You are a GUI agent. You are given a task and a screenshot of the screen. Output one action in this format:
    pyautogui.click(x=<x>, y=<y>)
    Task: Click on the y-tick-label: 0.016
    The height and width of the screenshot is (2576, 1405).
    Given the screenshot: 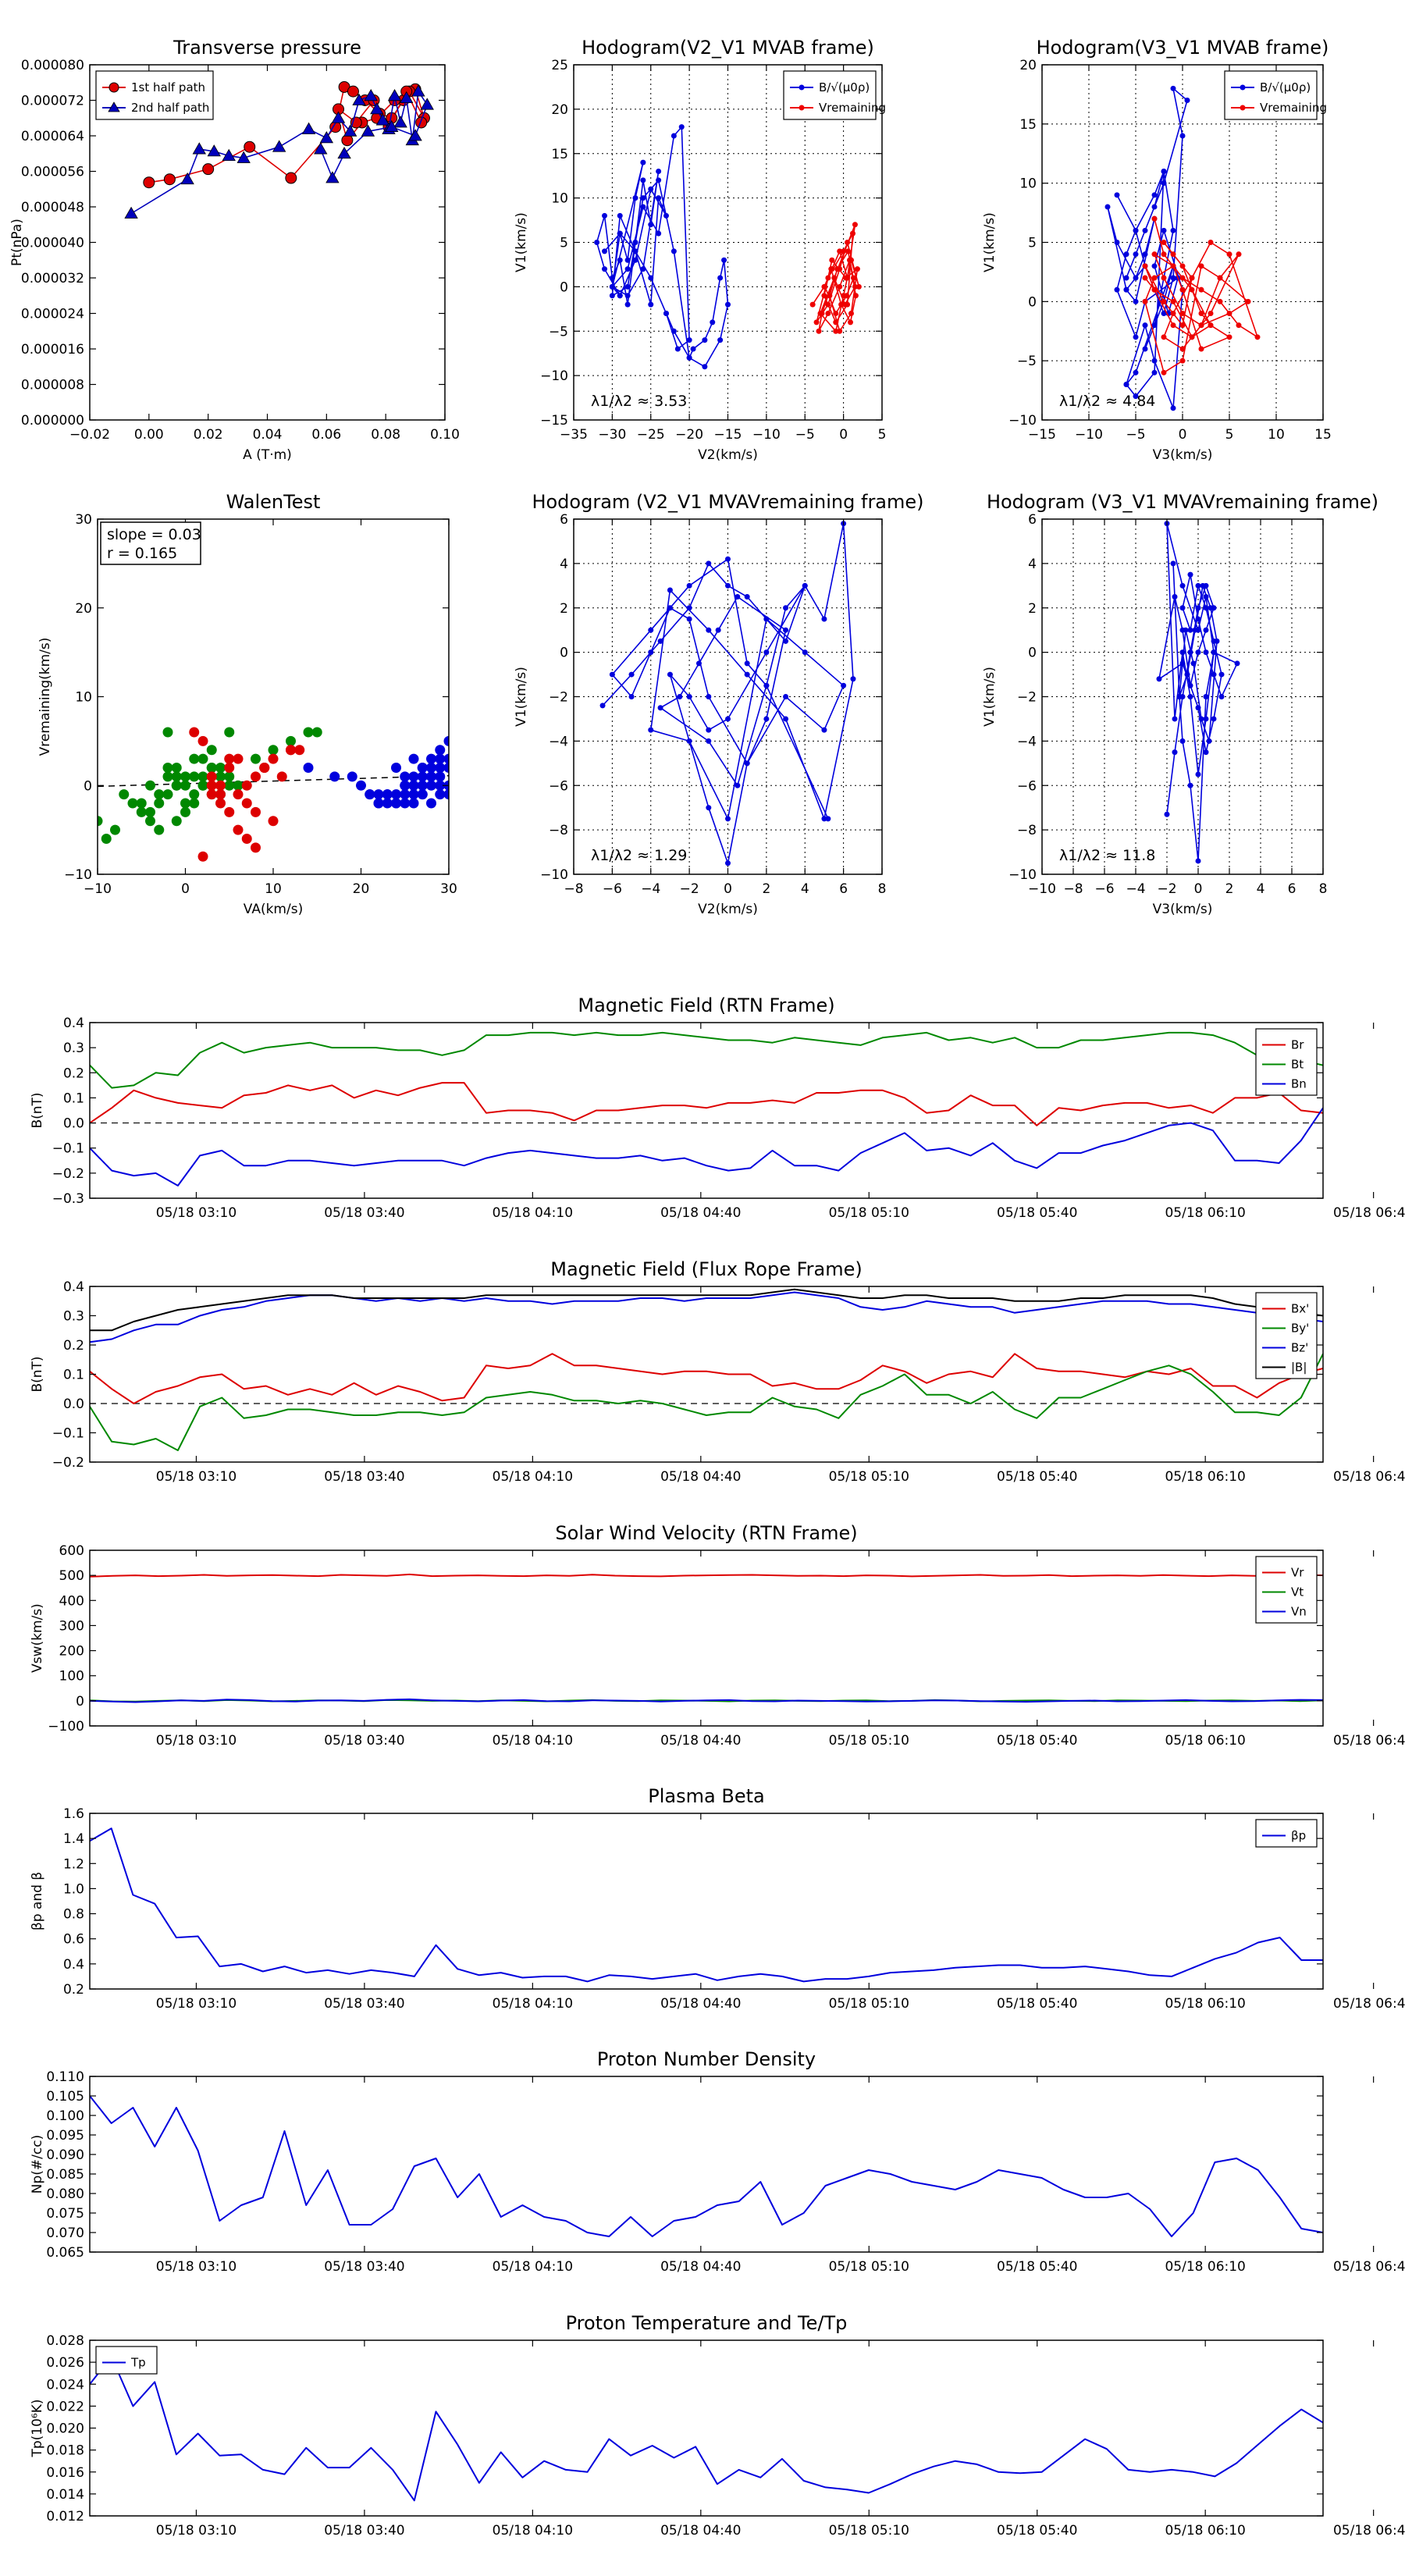 What is the action you would take?
    pyautogui.click(x=65, y=2473)
    